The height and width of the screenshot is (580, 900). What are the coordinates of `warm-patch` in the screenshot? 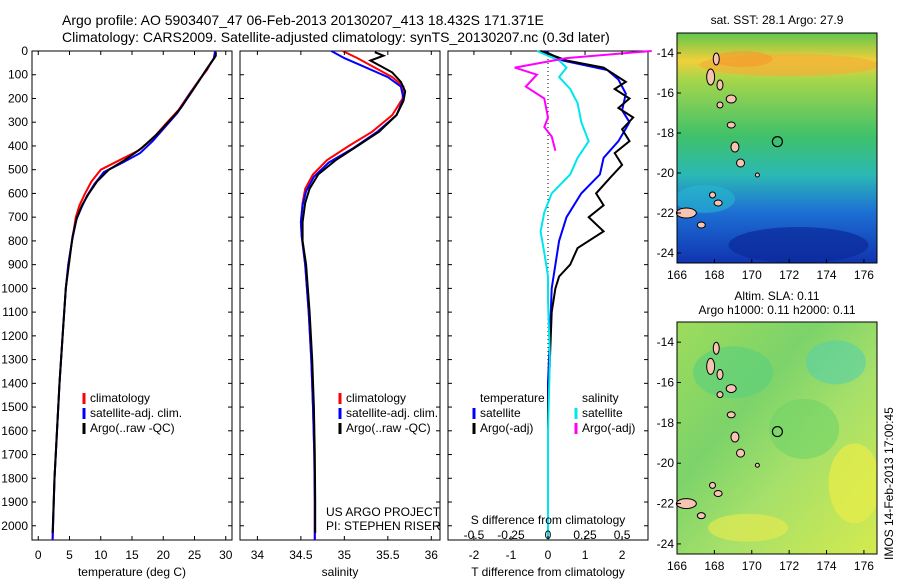 It's located at (742, 59).